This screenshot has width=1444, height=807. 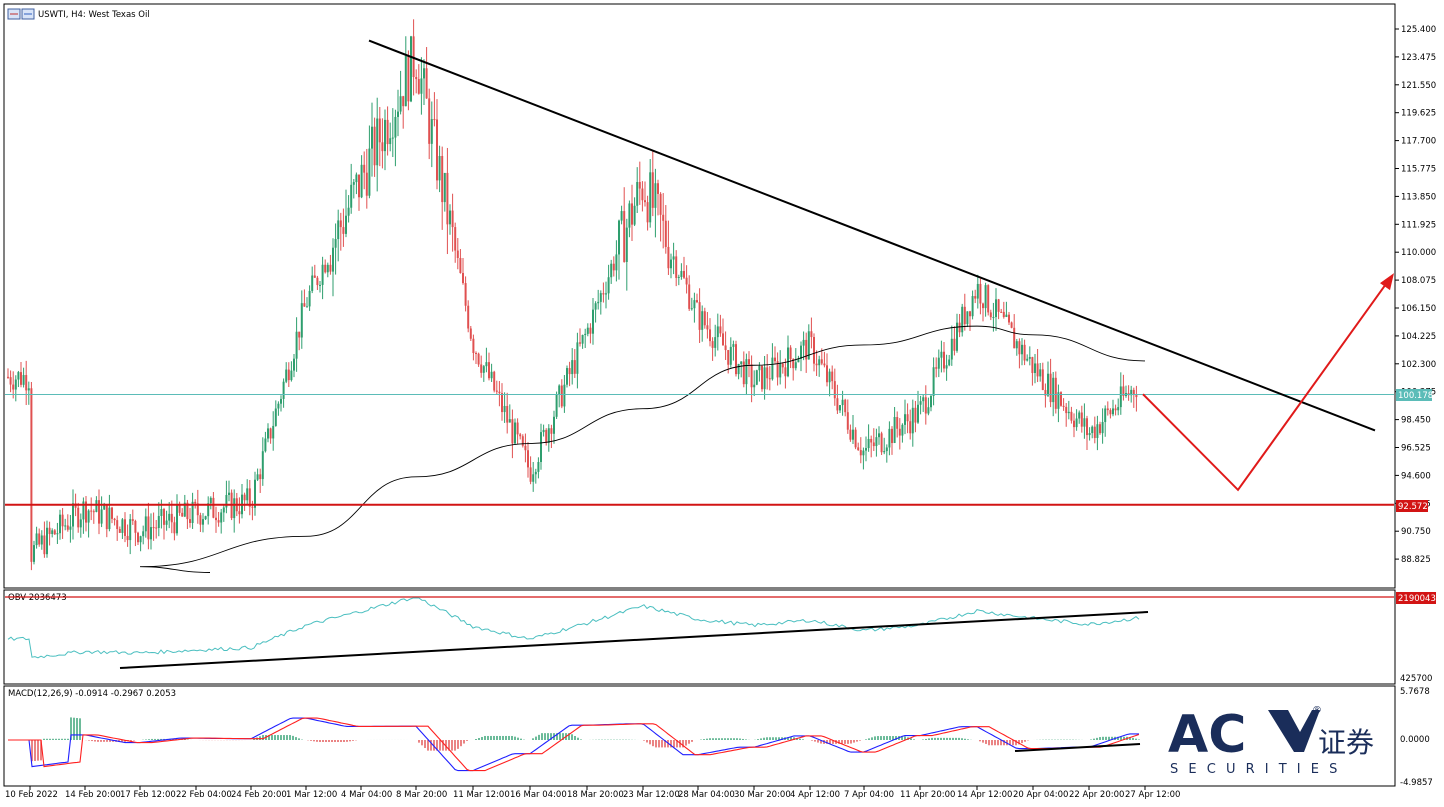 What do you see at coordinates (1418, 225) in the screenshot?
I see `price-y-tick: 111.925` at bounding box center [1418, 225].